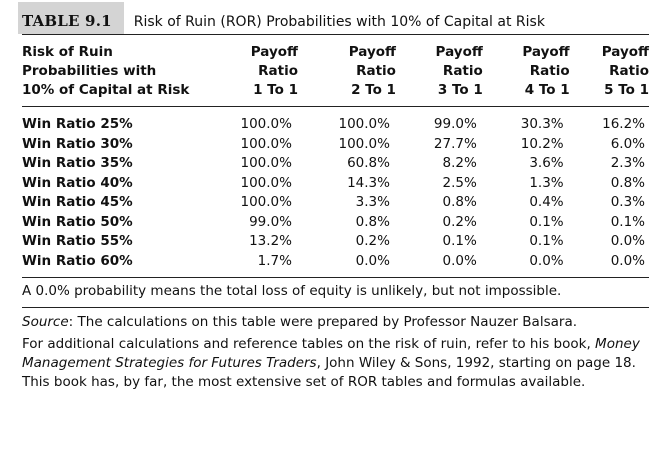 The image size is (671, 450). Describe the element at coordinates (45, 322) in the screenshot. I see `source-label: Source` at that location.